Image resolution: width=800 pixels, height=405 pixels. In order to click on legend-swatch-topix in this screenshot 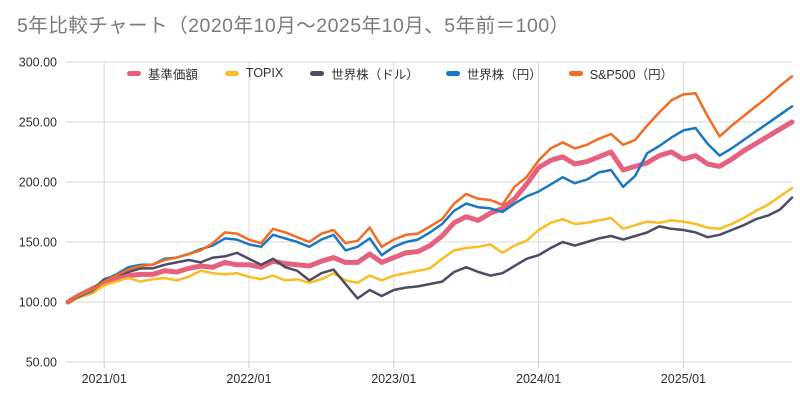, I will do `click(231, 73)`.